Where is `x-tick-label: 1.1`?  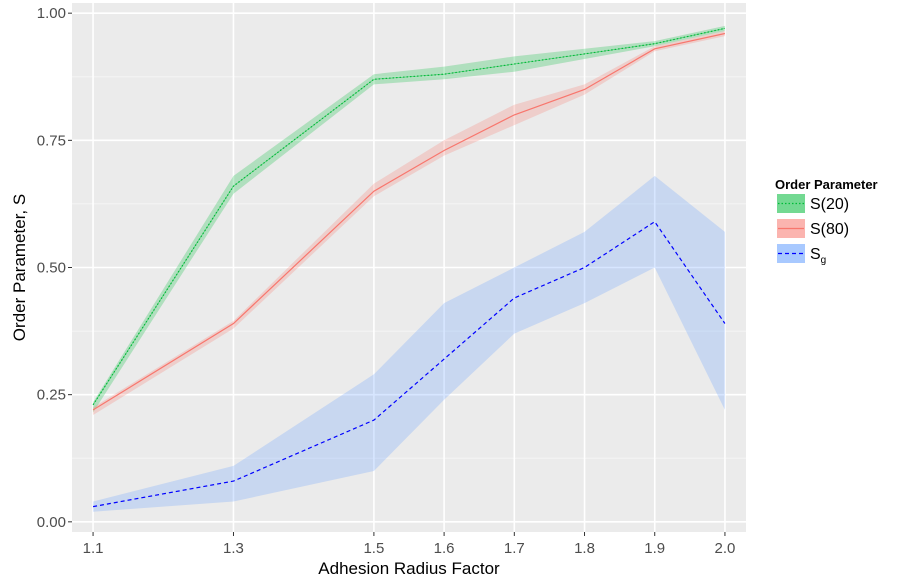
x-tick-label: 1.1 is located at coordinates (93, 548).